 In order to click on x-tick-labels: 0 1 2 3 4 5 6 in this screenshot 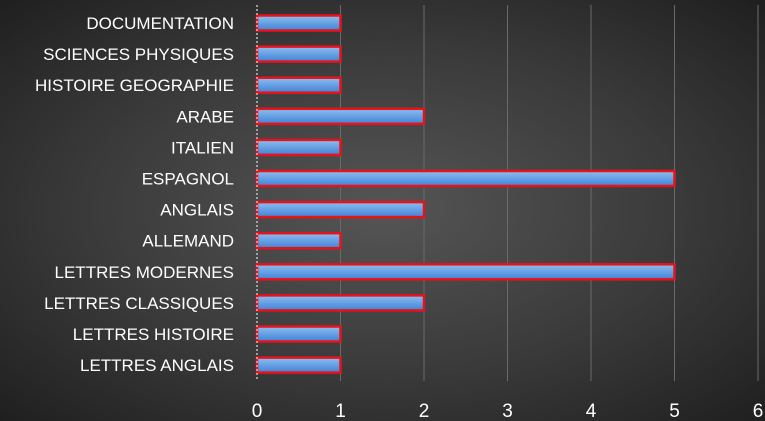, I will do `click(508, 411)`.